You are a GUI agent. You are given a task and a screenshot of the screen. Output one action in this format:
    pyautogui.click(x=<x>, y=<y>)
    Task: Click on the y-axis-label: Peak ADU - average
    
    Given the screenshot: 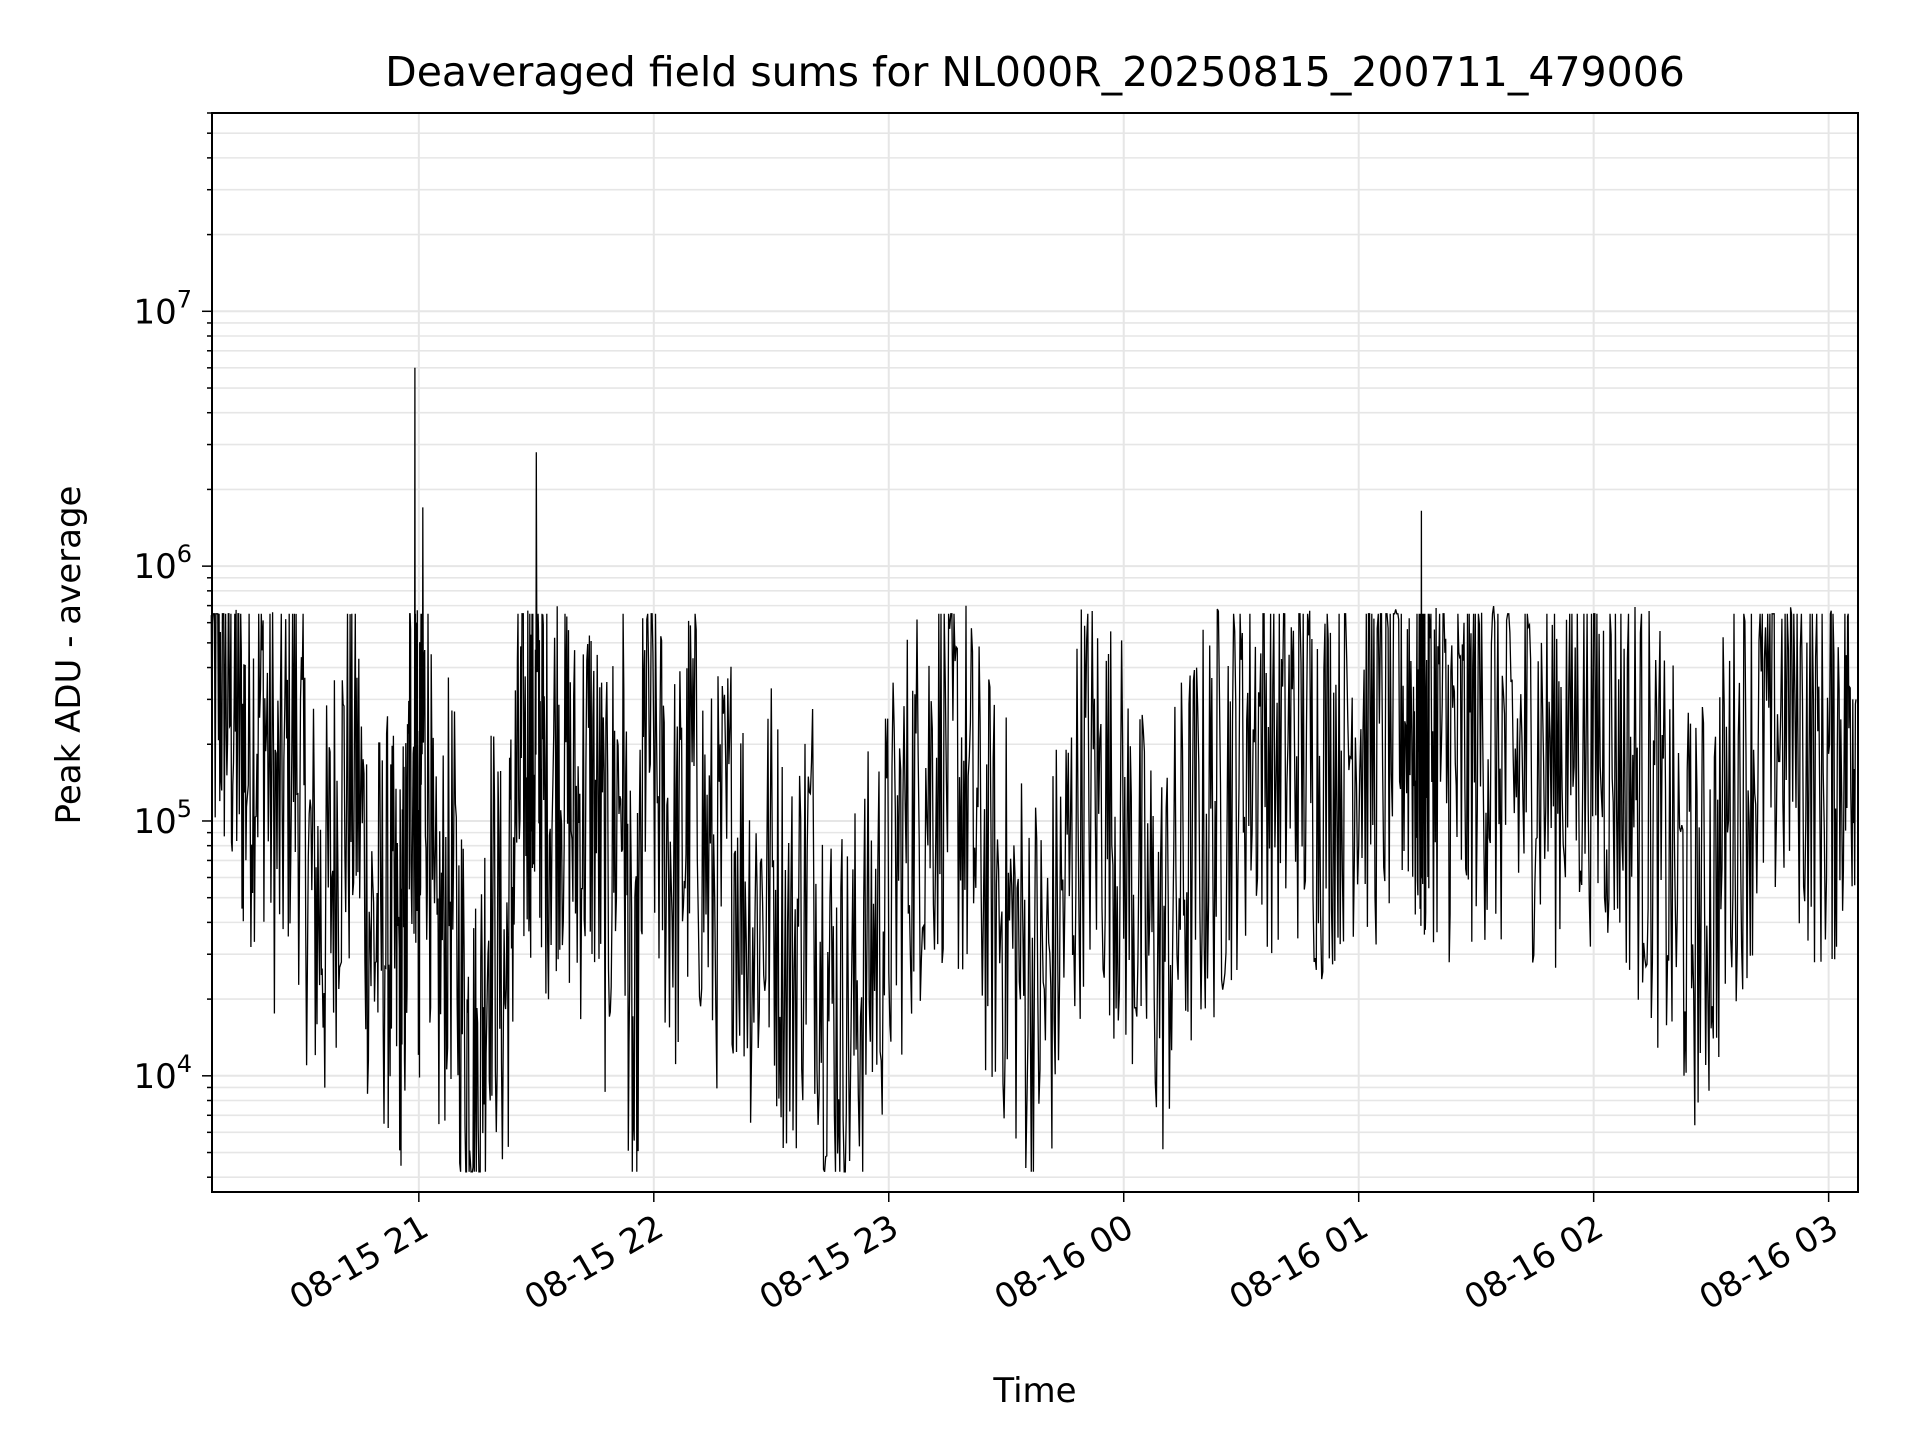 What is the action you would take?
    pyautogui.click(x=69, y=655)
    